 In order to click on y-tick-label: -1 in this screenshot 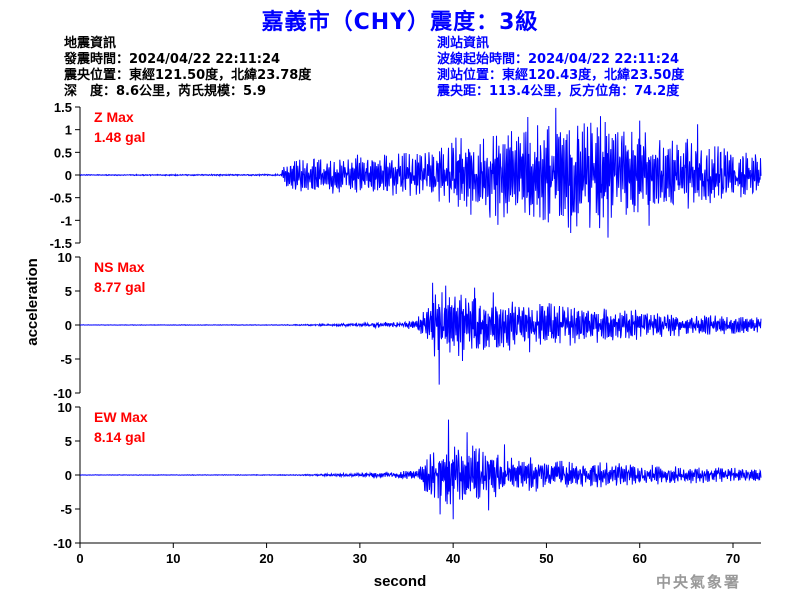, I will do `click(66, 220)`.